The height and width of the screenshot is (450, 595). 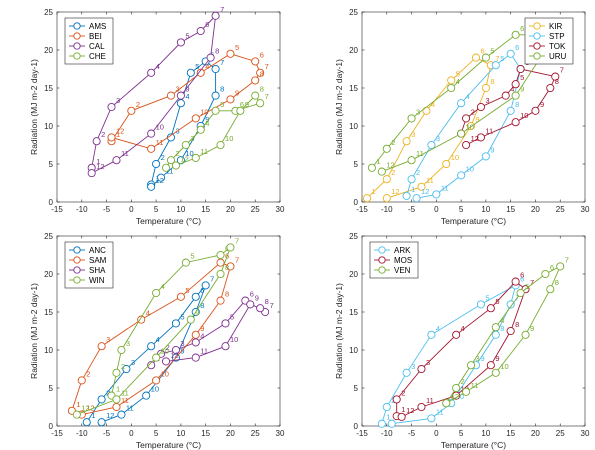 What do you see at coordinates (97, 26) in the screenshot?
I see `legend-entry: AMS` at bounding box center [97, 26].